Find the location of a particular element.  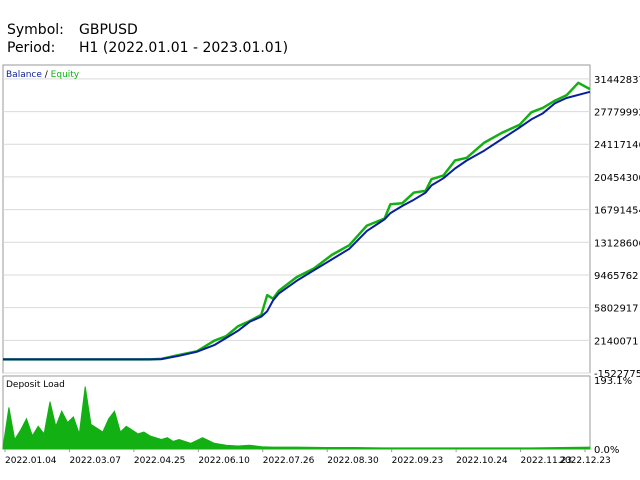

symbol-row: Symbol: GBPUSD is located at coordinates (72, 30).